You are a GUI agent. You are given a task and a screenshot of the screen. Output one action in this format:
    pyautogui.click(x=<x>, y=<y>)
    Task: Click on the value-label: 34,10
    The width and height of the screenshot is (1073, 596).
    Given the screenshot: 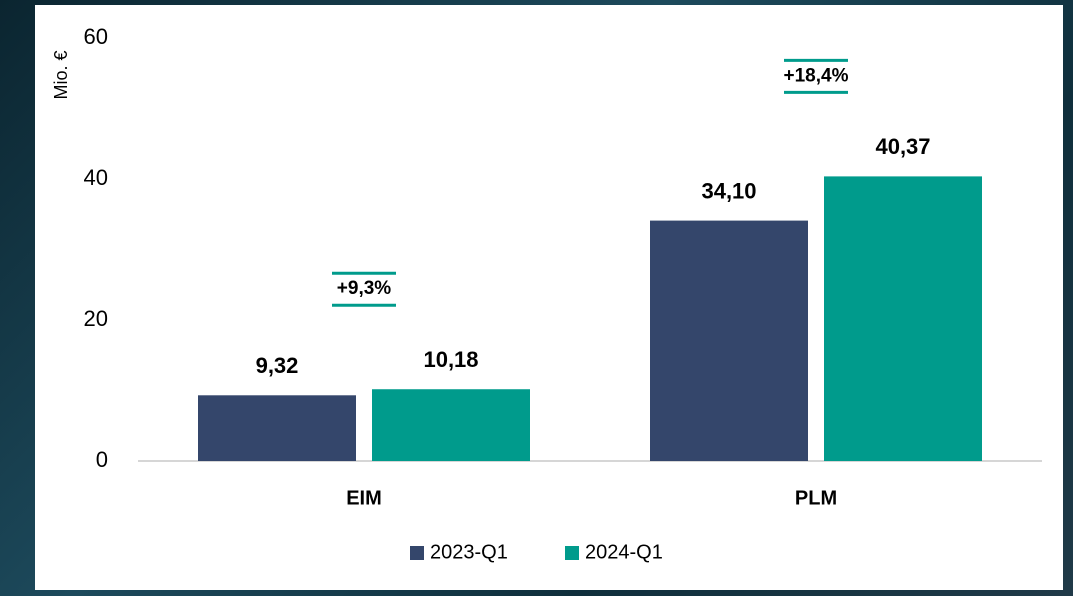 What is the action you would take?
    pyautogui.click(x=728, y=190)
    